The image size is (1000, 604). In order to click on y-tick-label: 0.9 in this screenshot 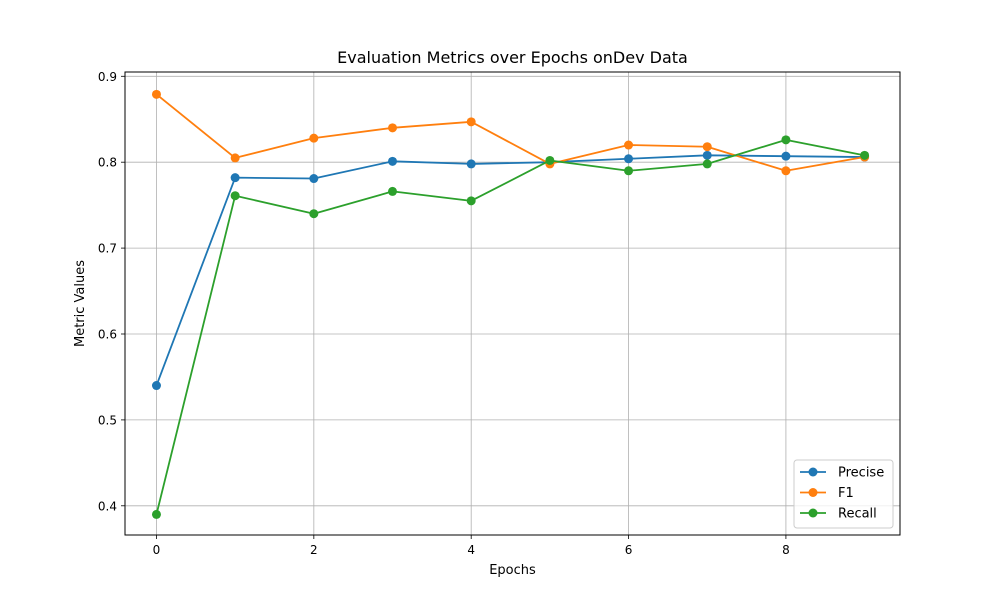, I will do `click(107, 77)`.